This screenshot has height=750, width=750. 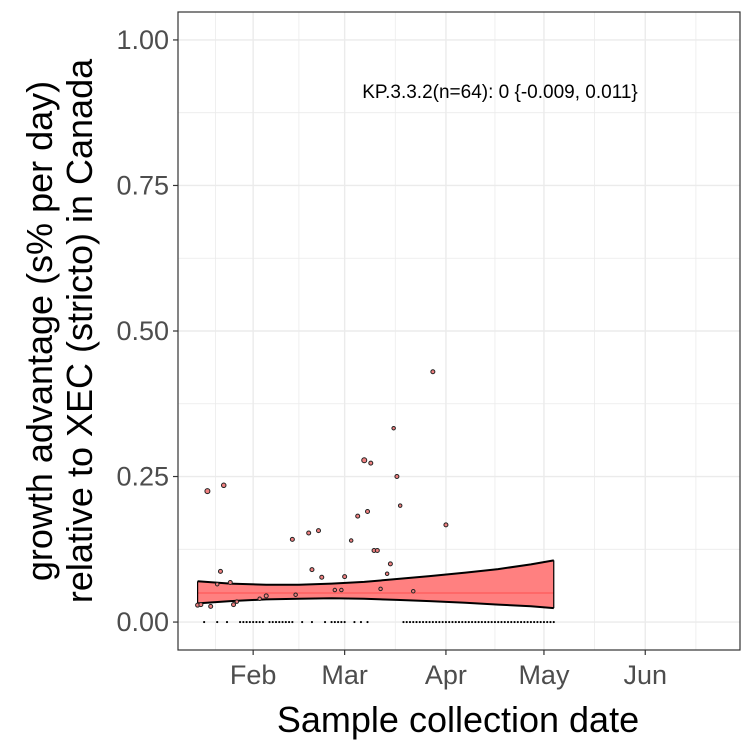 I want to click on y-axis-title-line2: relative to XEC (stricto) in Canada, so click(x=79, y=330).